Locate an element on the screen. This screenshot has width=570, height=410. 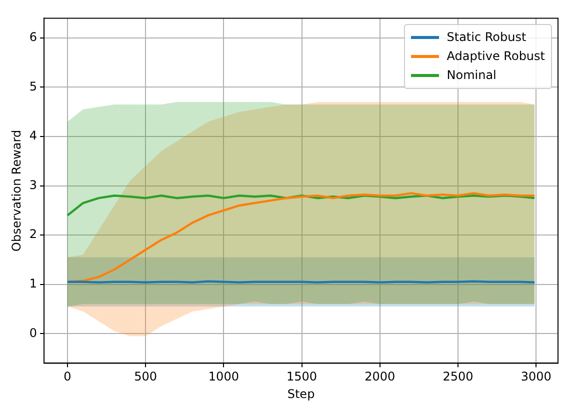
y-tick-label: 6 is located at coordinates (33, 37).